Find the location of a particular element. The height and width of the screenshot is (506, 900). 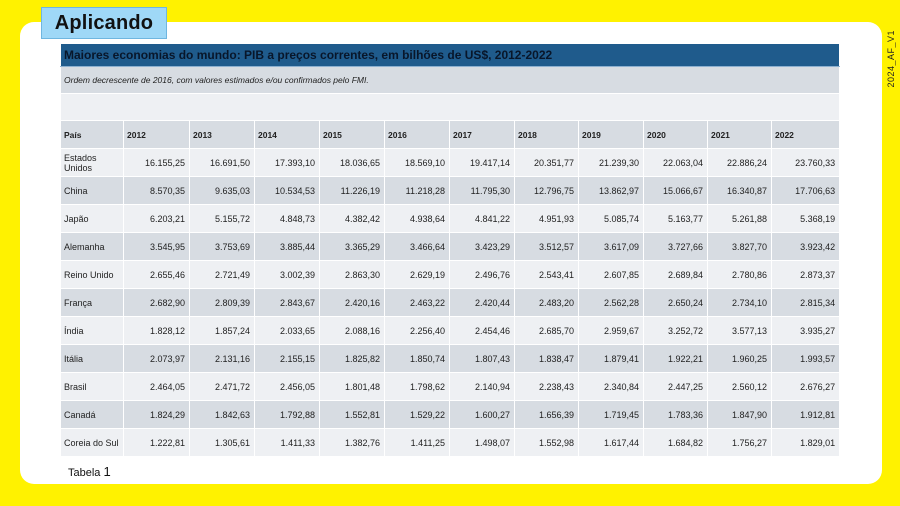

gdp-value-cell: 5.261,88 is located at coordinates (739, 218).